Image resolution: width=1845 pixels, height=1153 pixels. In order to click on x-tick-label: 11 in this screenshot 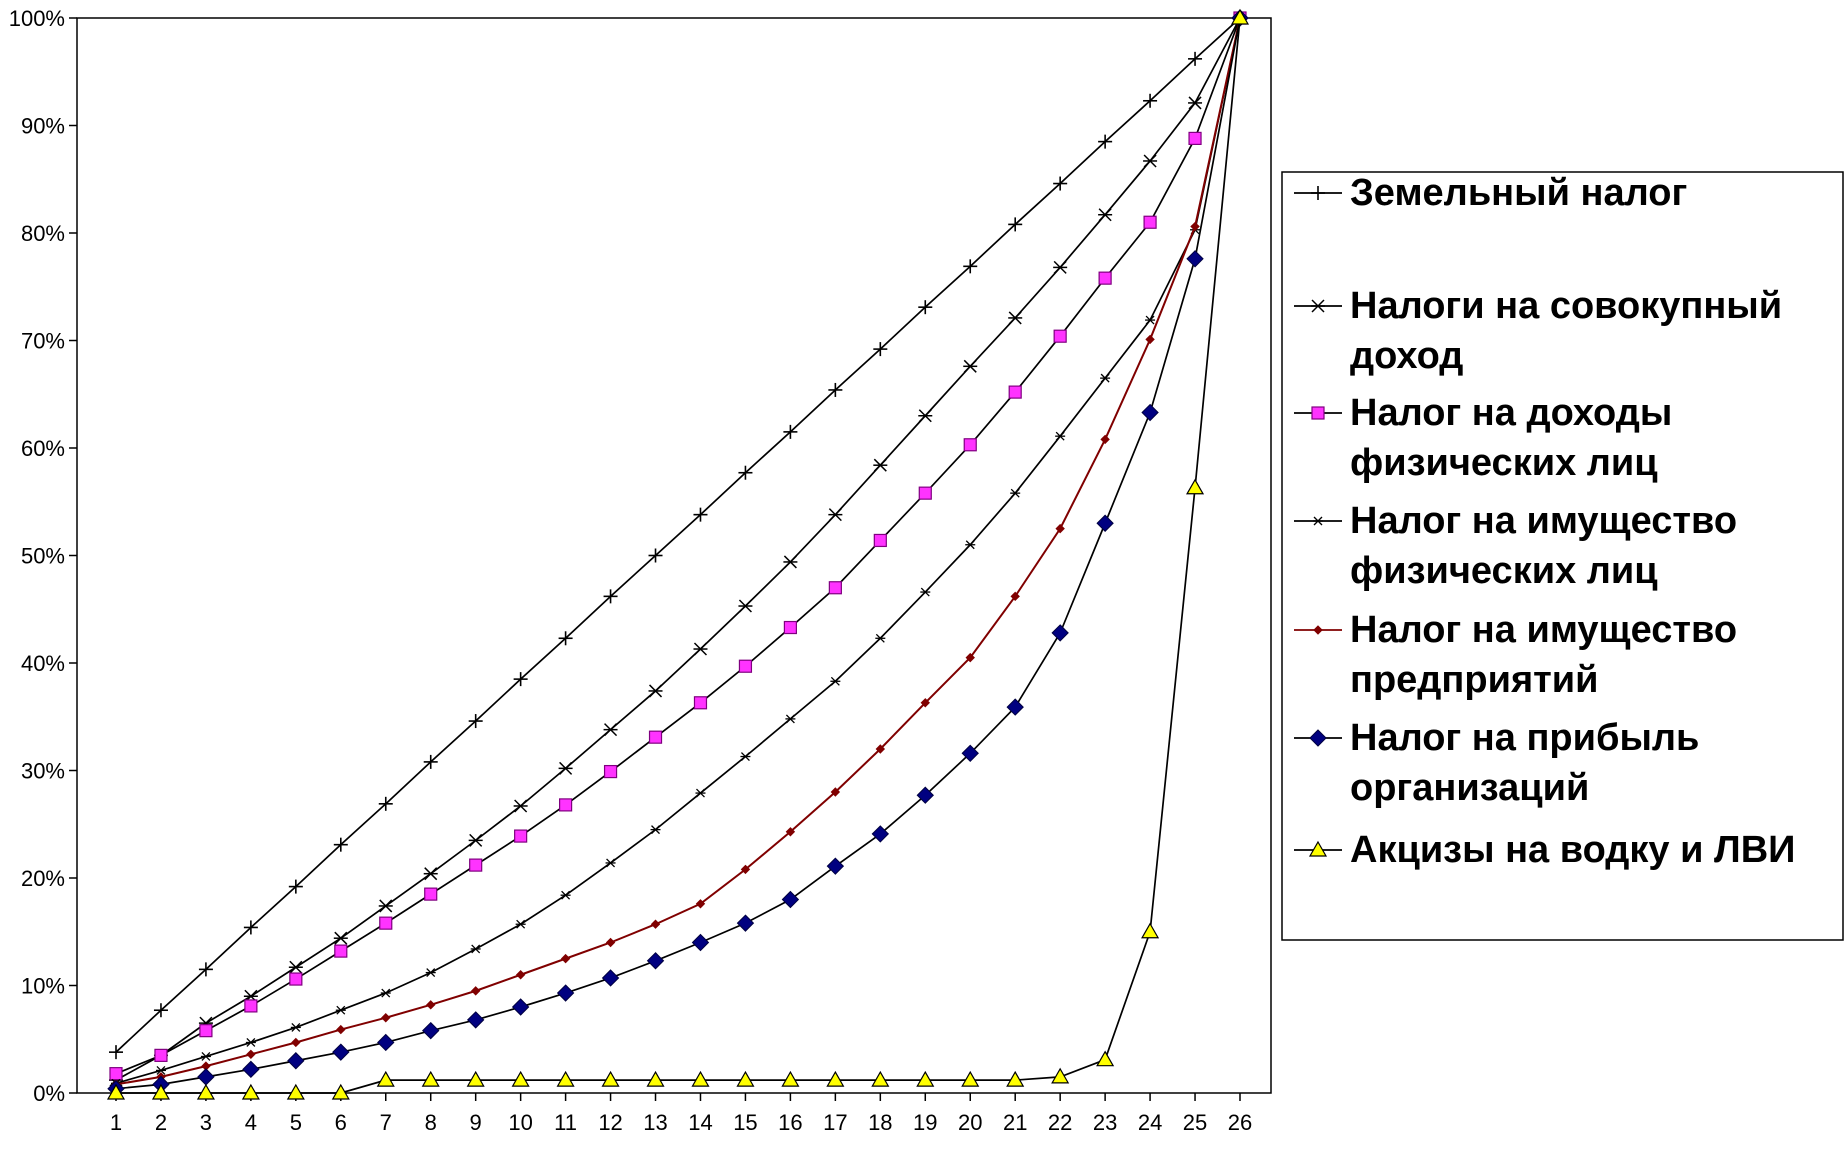, I will do `click(565, 1122)`.